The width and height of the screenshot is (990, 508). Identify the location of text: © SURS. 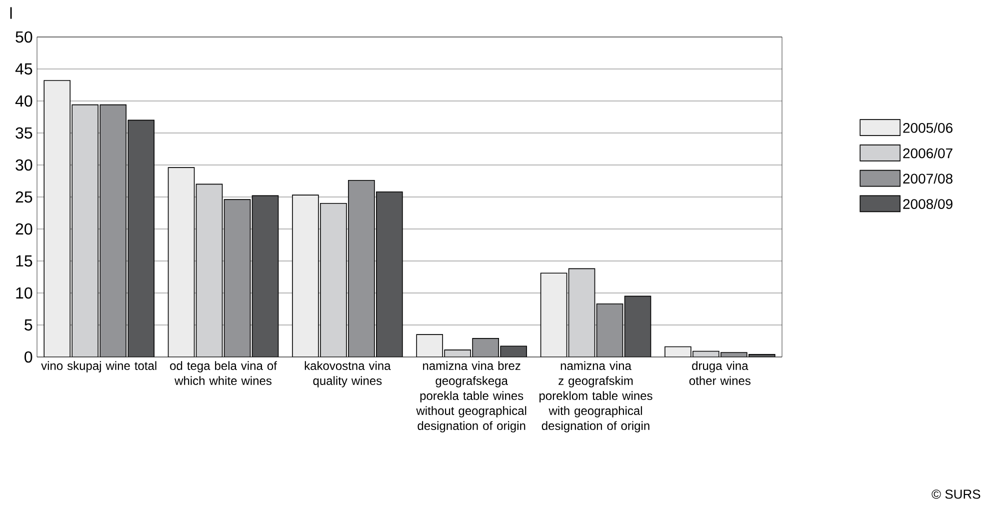
(956, 494).